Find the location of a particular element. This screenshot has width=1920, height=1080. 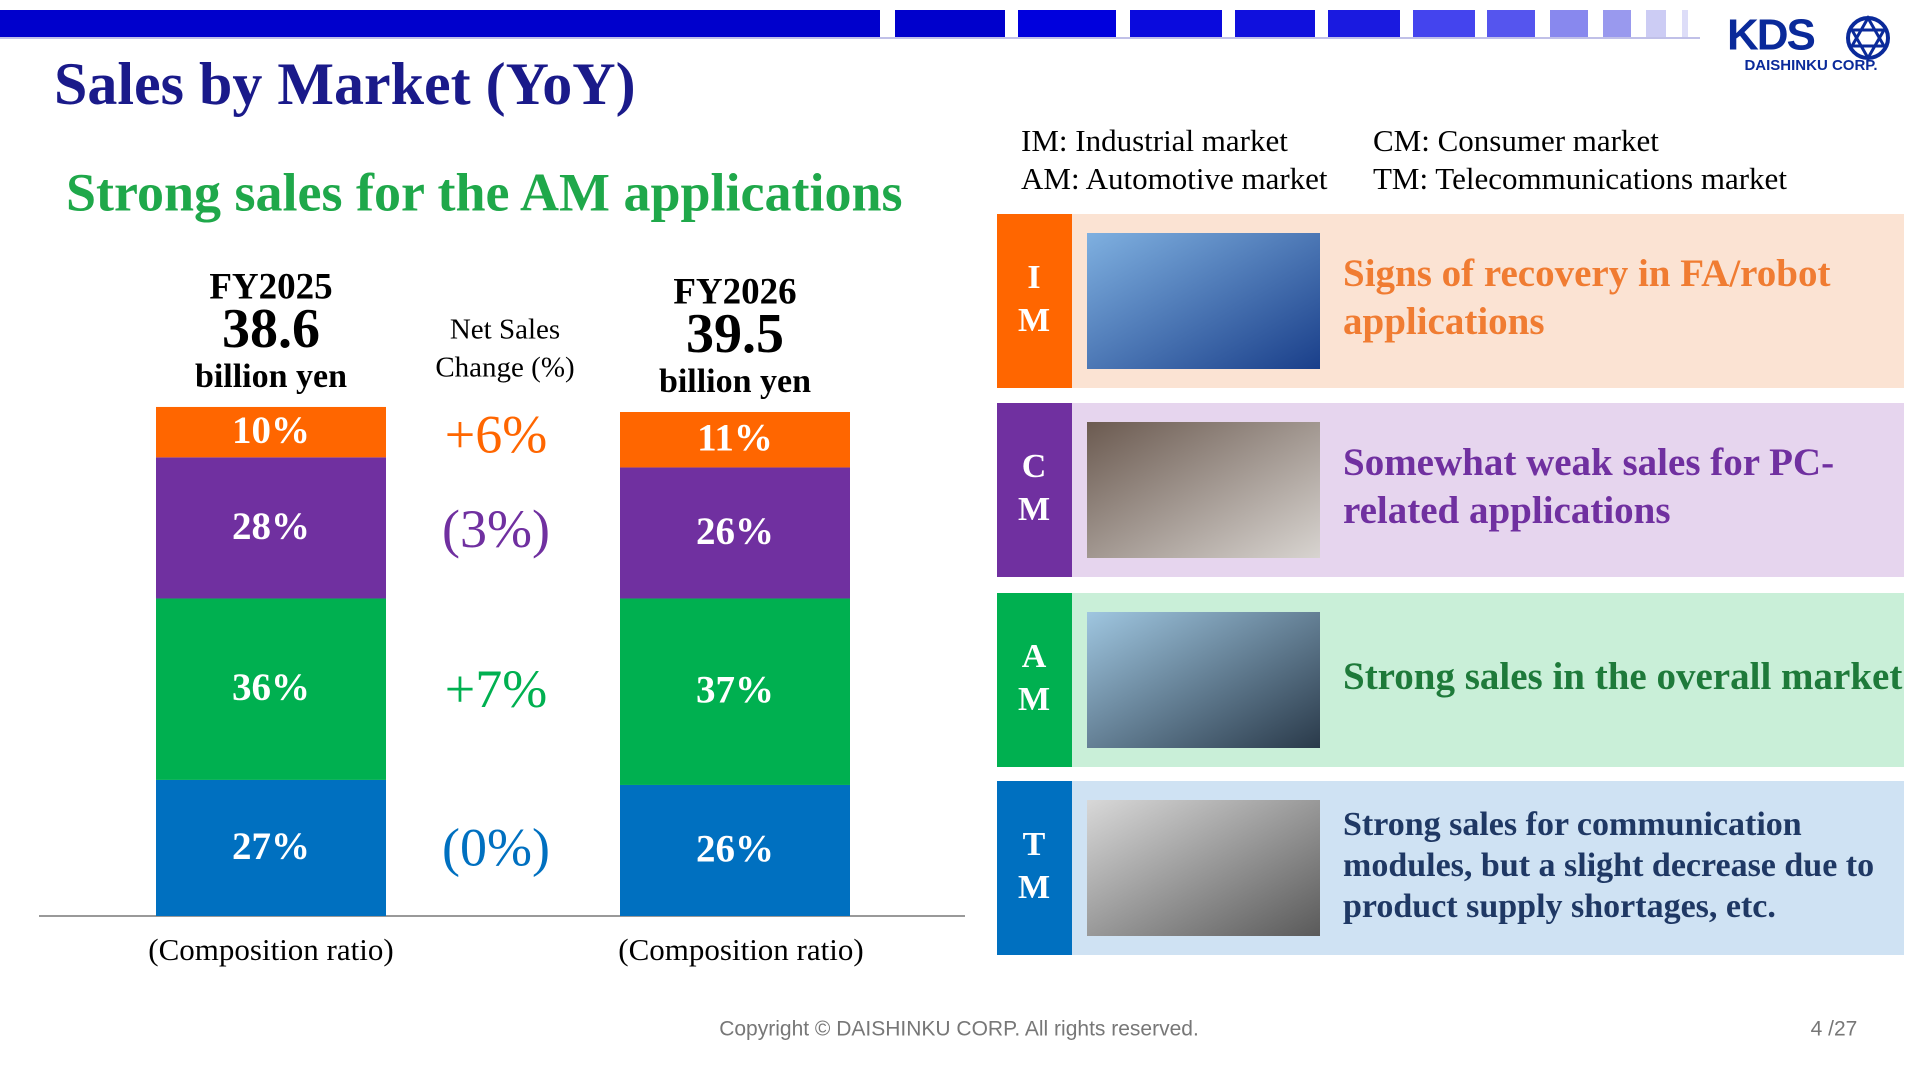

legend-item: TM: Telecommunications market is located at coordinates (1580, 178).